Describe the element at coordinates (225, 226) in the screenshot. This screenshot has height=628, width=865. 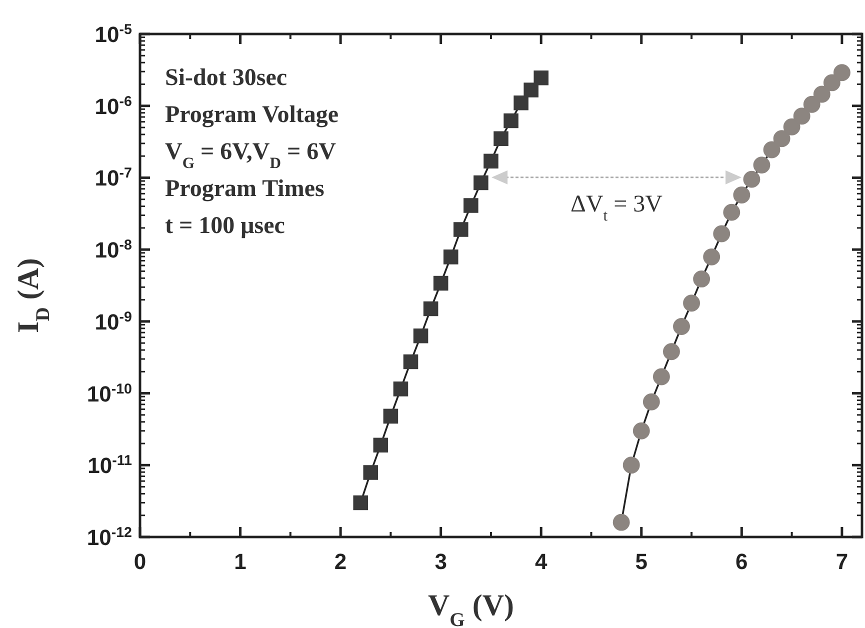
I see `annotation: t = 100 μsec` at that location.